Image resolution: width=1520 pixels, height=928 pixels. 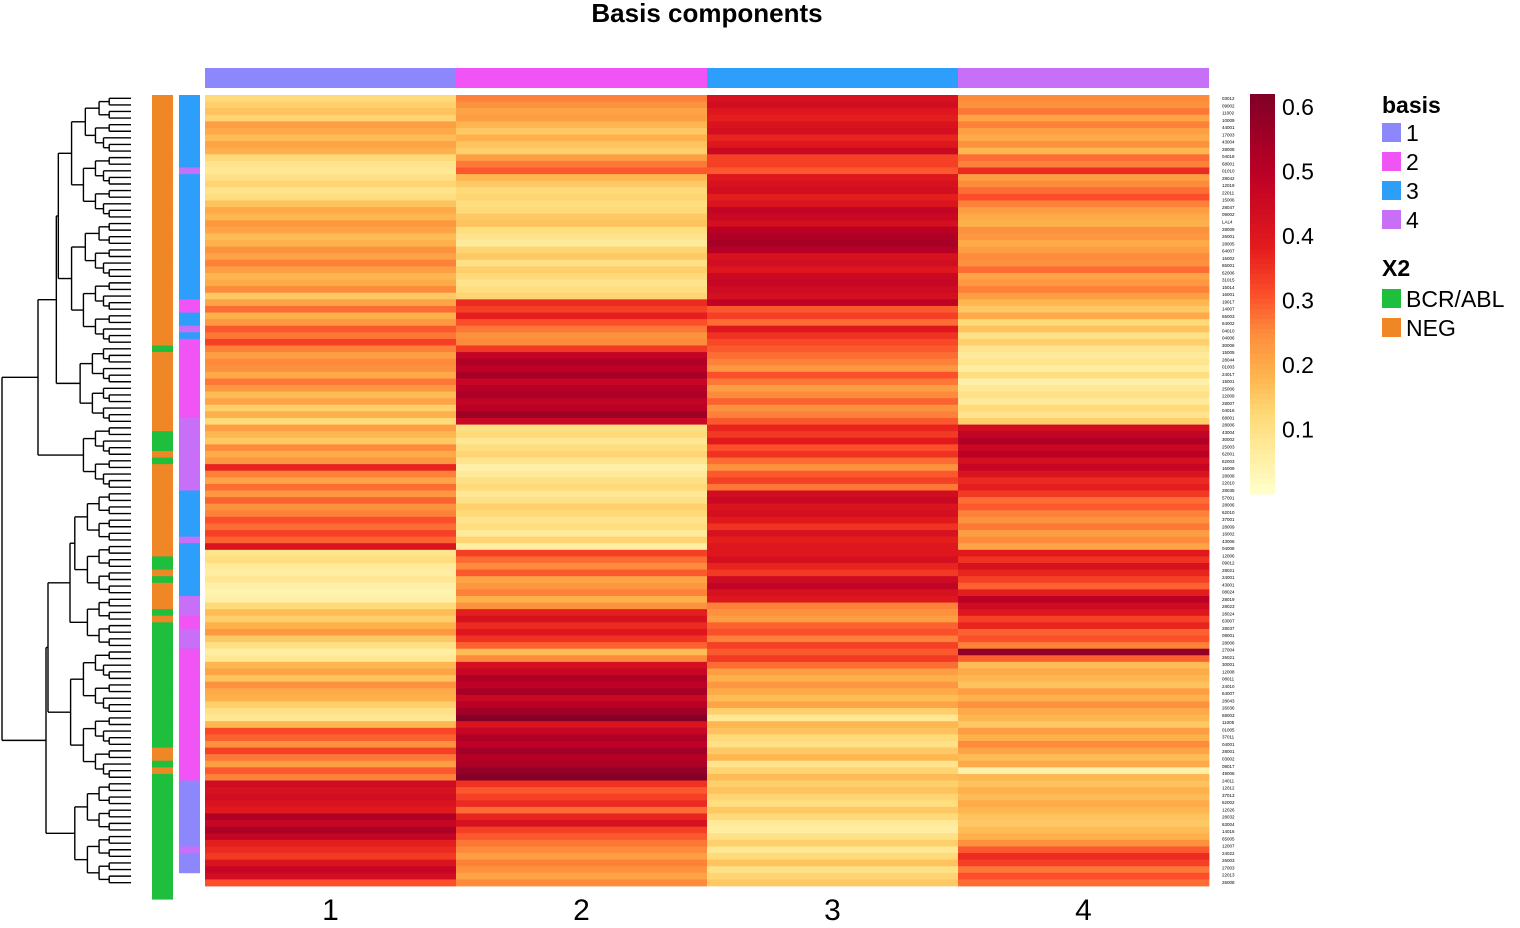 What do you see at coordinates (1298, 429) in the screenshot?
I see `colorbar-tick-label: 0.1` at bounding box center [1298, 429].